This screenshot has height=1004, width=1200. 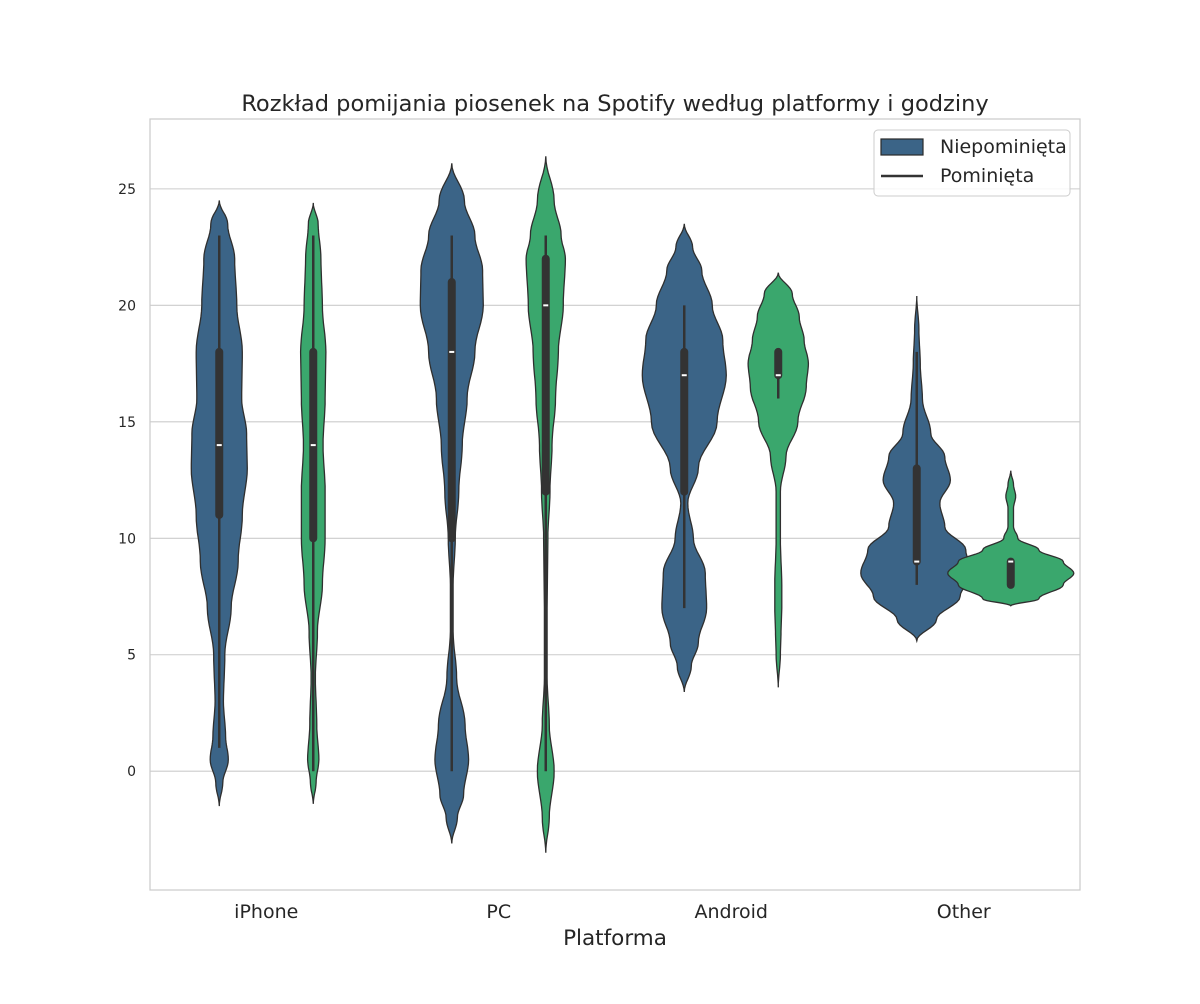 What do you see at coordinates (972, 163) in the screenshot?
I see `legend: Niepominięta Pominięta` at bounding box center [972, 163].